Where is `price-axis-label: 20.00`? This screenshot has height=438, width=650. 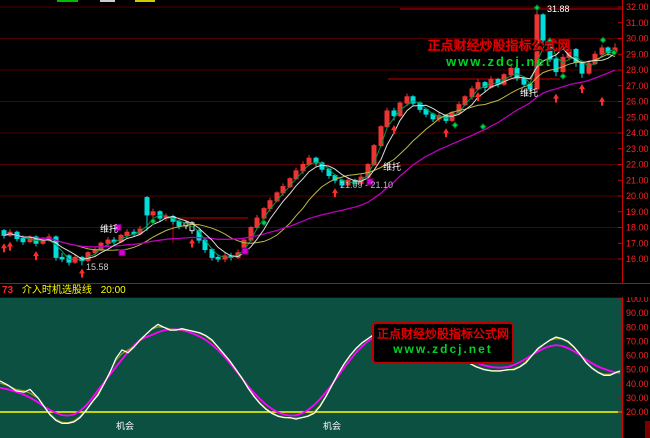
price-axis-label: 20.00 is located at coordinates (637, 196).